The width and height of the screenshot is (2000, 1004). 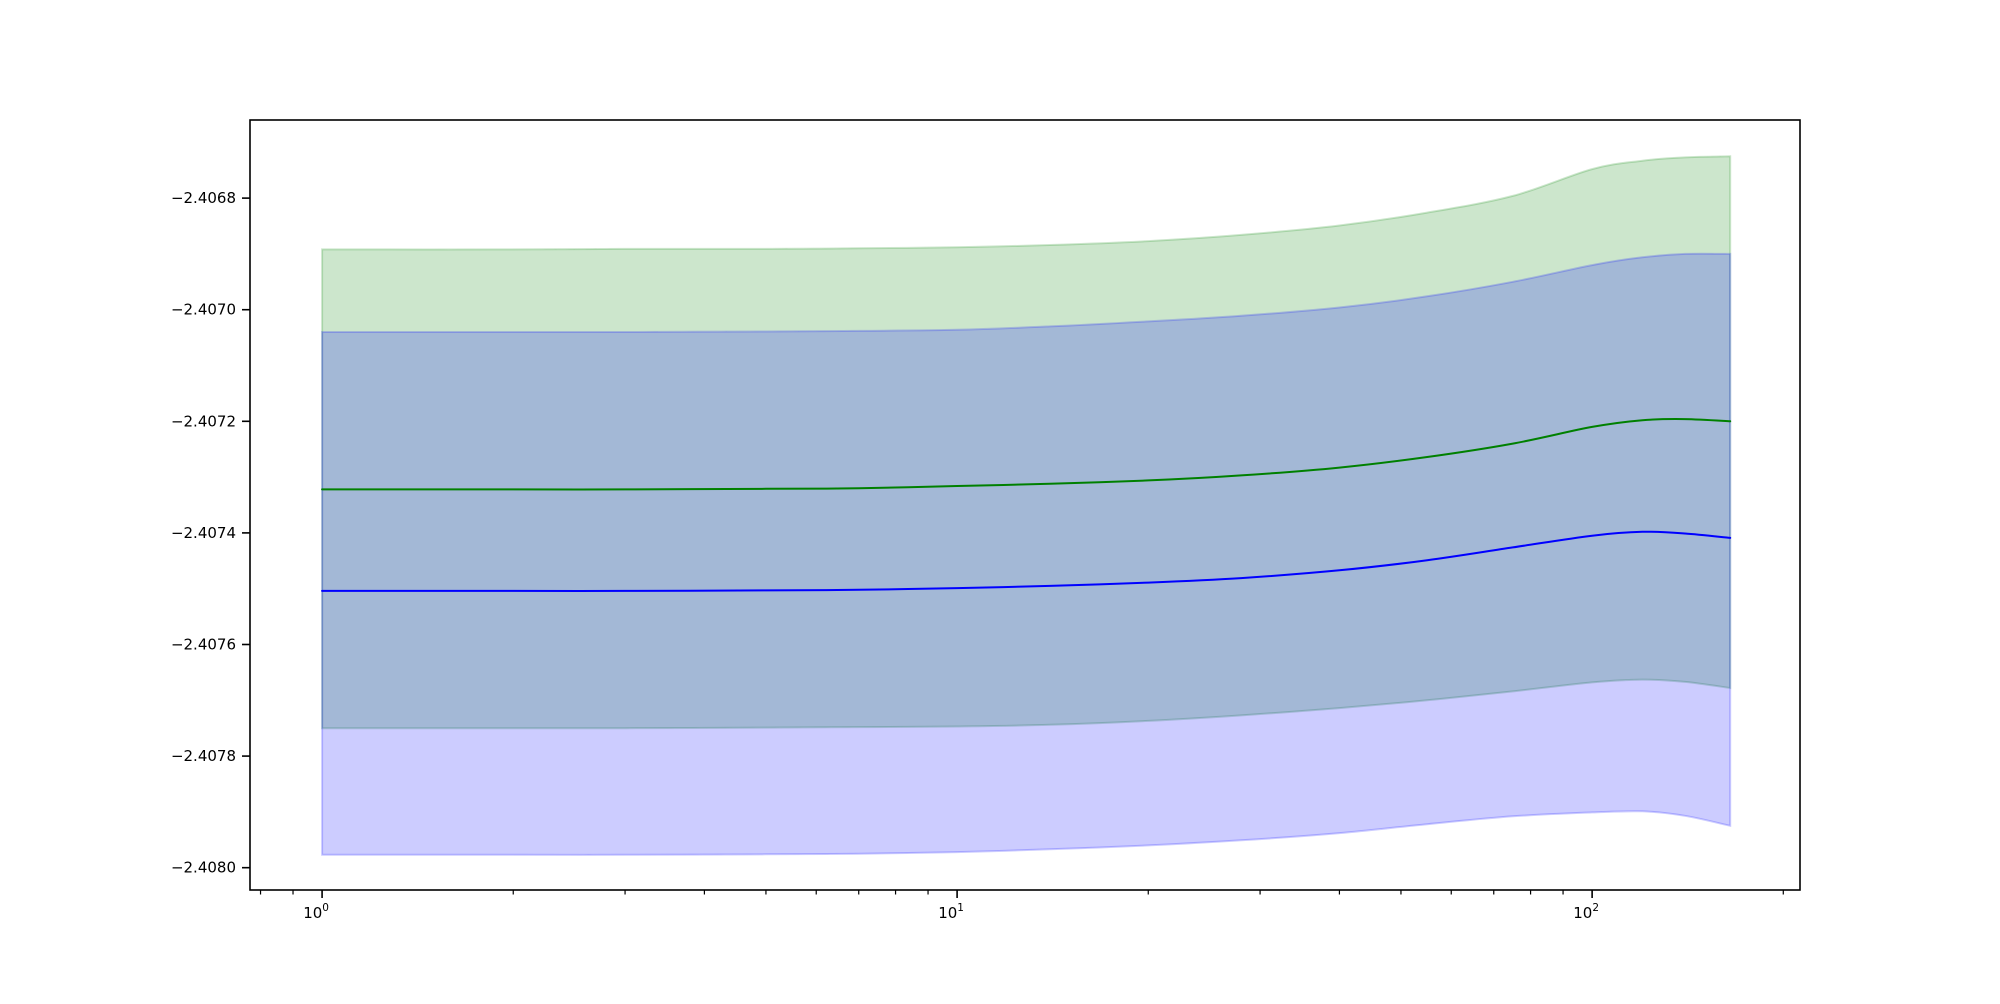 What do you see at coordinates (1595, 908) in the screenshot?
I see `x-tick-exponent: 2` at bounding box center [1595, 908].